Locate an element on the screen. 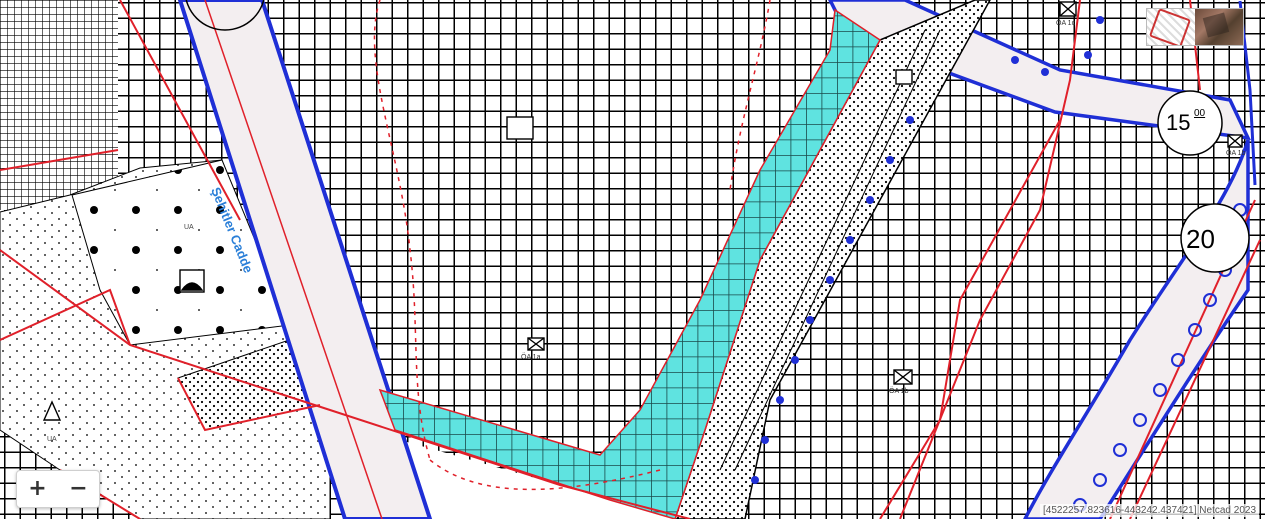 The width and height of the screenshot is (1265, 519). layer-switcher is located at coordinates (1195, 27).